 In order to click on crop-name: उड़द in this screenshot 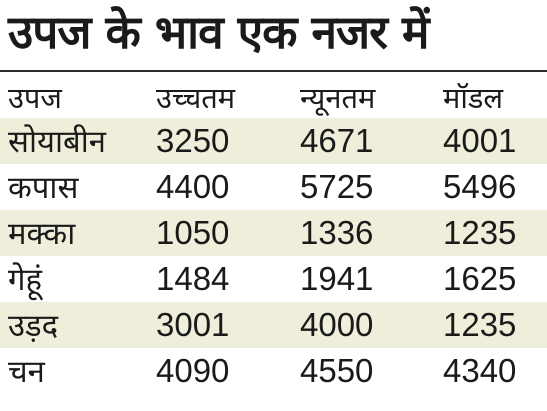, I will do `click(33, 326)`.